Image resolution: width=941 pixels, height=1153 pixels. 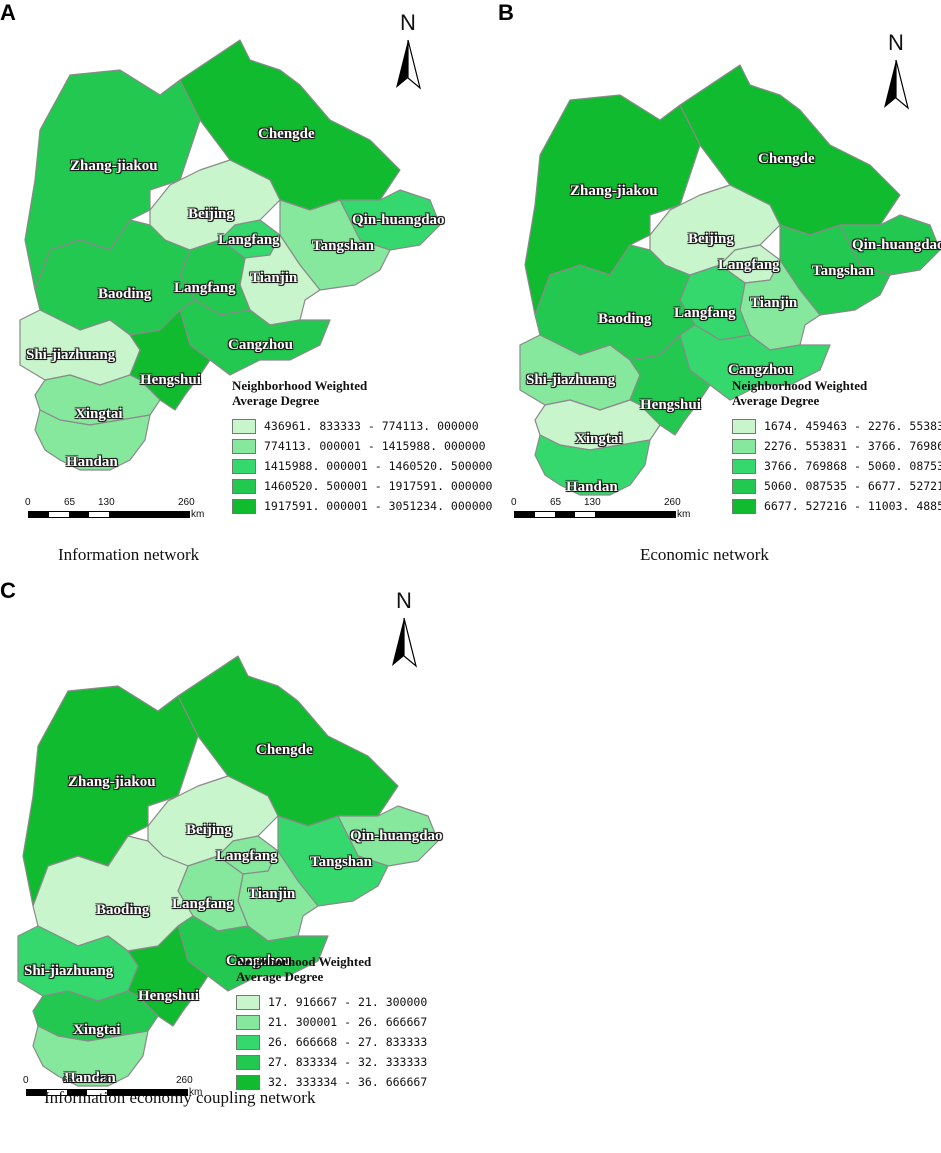 I want to click on label-langfang-north: Langfang, so click(x=247, y=856).